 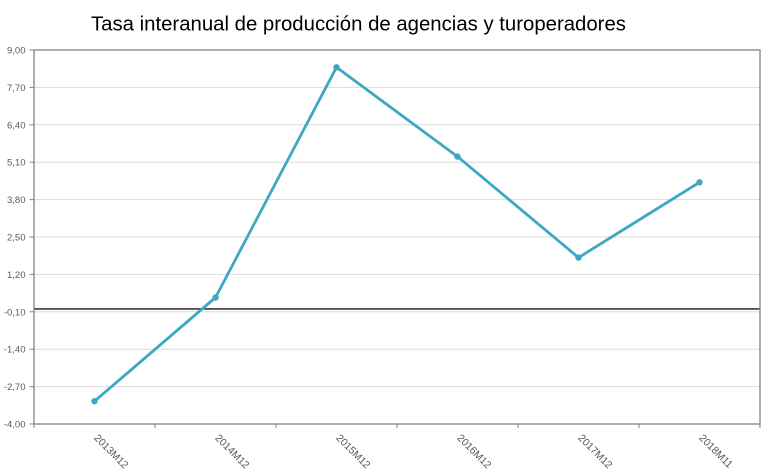 I want to click on svg-text: 9,00, so click(x=16, y=51).